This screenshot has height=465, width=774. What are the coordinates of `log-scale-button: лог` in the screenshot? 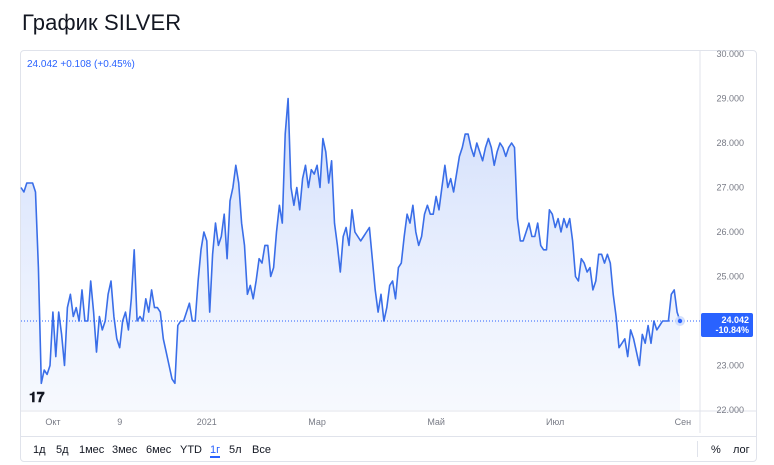 It's located at (741, 450).